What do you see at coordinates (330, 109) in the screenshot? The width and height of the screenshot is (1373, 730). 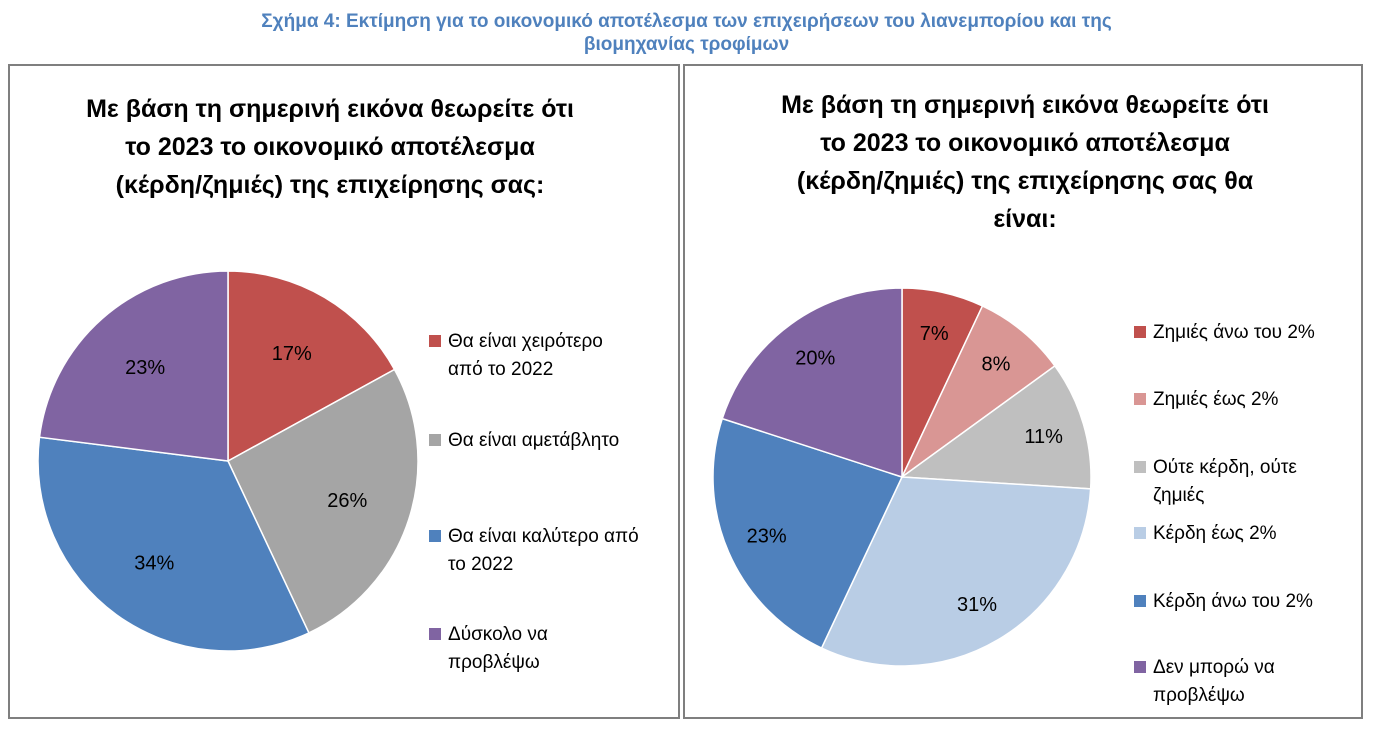 I see `chart-title-left-line-1: Με βάση τη σημερινή εικόνα θεωρείτε ότι` at bounding box center [330, 109].